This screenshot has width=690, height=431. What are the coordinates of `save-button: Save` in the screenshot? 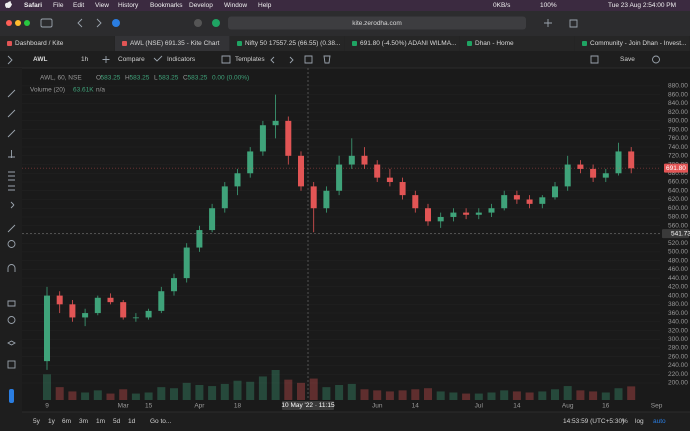 It's located at (627, 59).